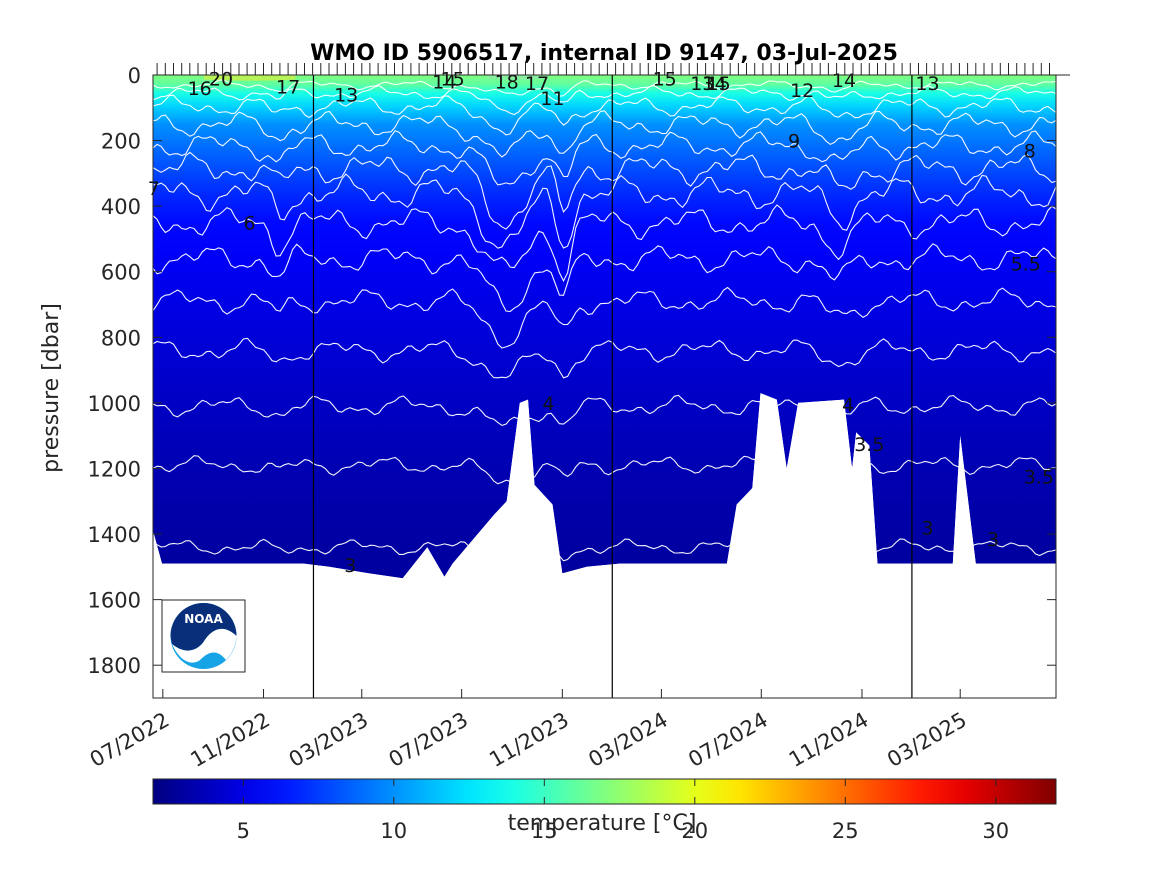  I want to click on contour-label: 9, so click(794, 142).